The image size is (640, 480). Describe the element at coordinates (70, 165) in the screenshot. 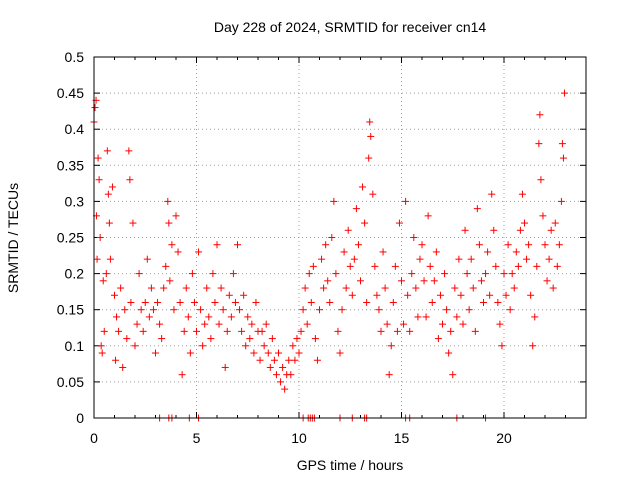

I see `y-tick-label: 0.35` at that location.